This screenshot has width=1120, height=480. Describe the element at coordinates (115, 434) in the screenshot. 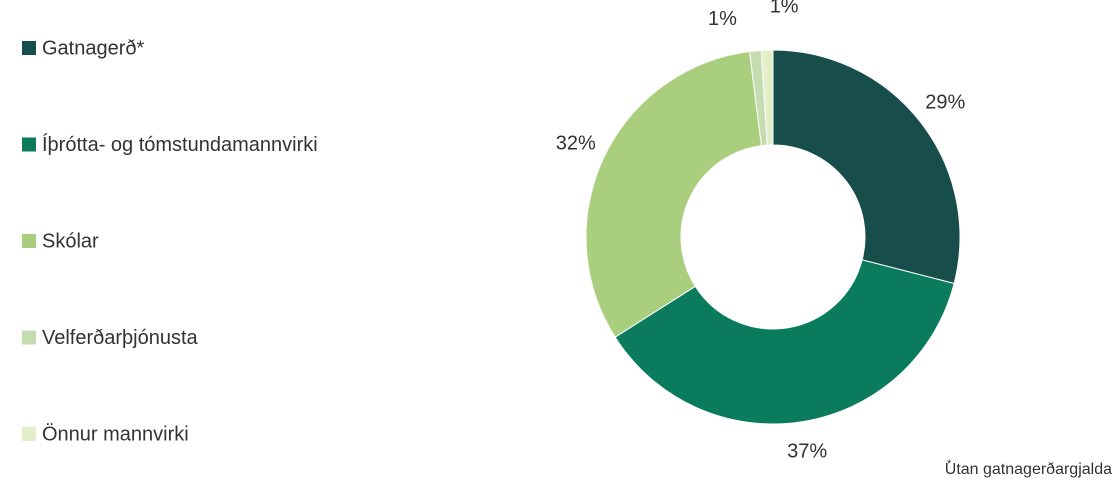

I see `legend-label: Önnur mannvirki` at that location.